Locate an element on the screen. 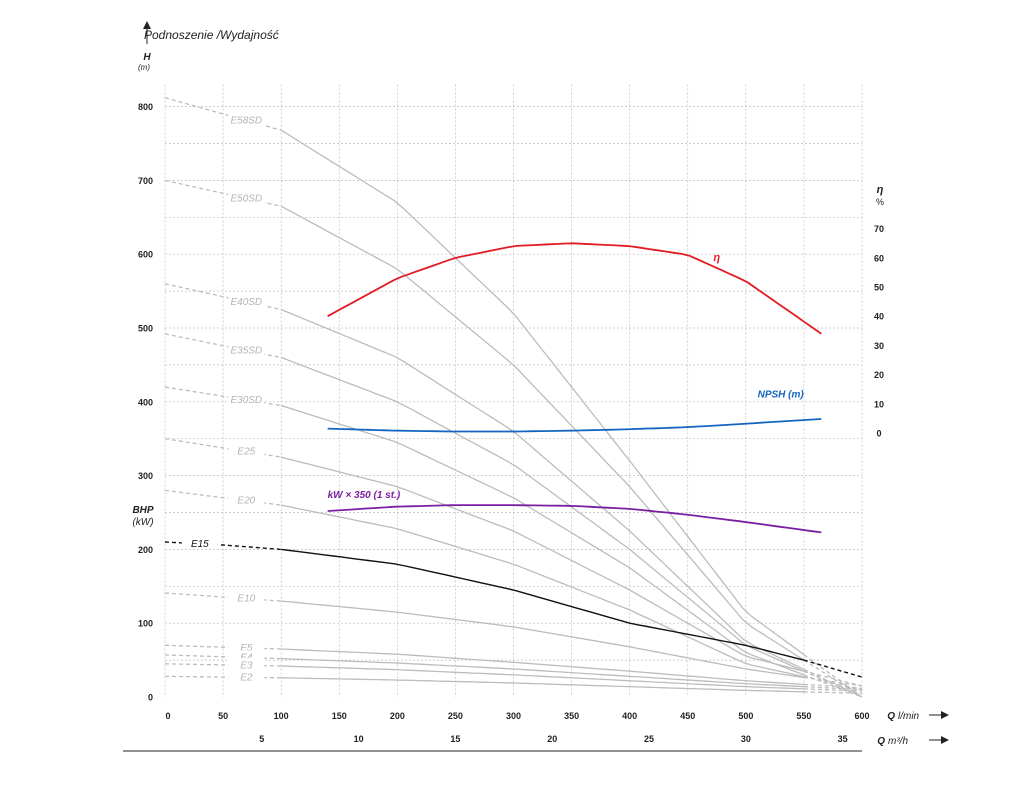 Image resolution: width=1024 pixels, height=786 pixels. curve-label: E35SD is located at coordinates (246, 350).